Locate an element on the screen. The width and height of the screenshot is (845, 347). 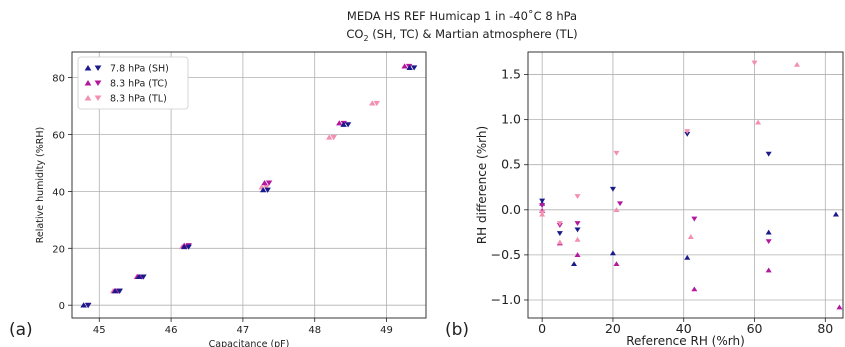
chart-a-legend-label: 8.3 hPa (TL) is located at coordinates (138, 99).